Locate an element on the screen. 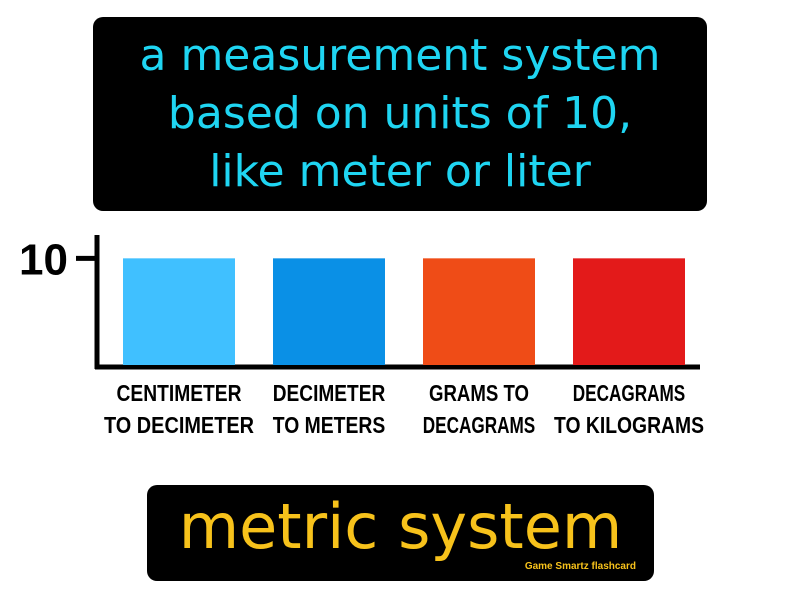  definition-line-2: based on units of 10, is located at coordinates (400, 113).